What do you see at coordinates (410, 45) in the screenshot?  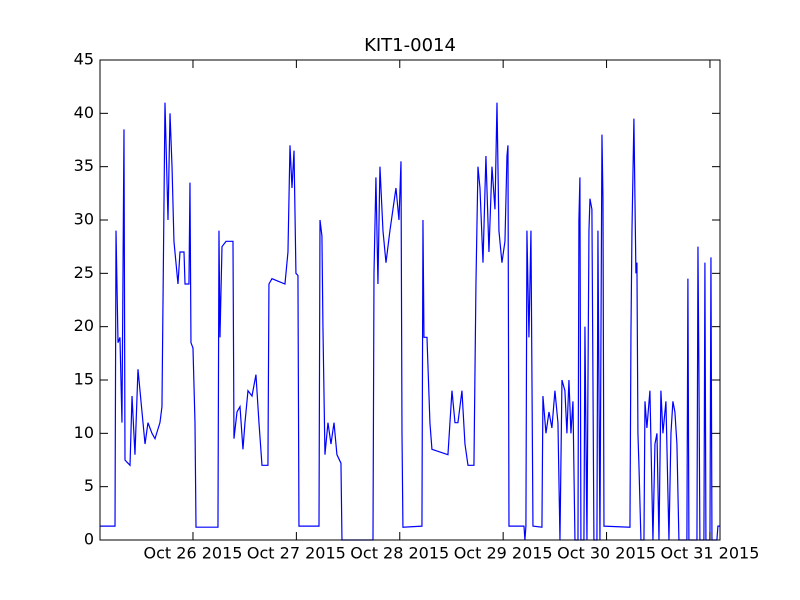 I see `chart-title: KIT1-0014` at bounding box center [410, 45].